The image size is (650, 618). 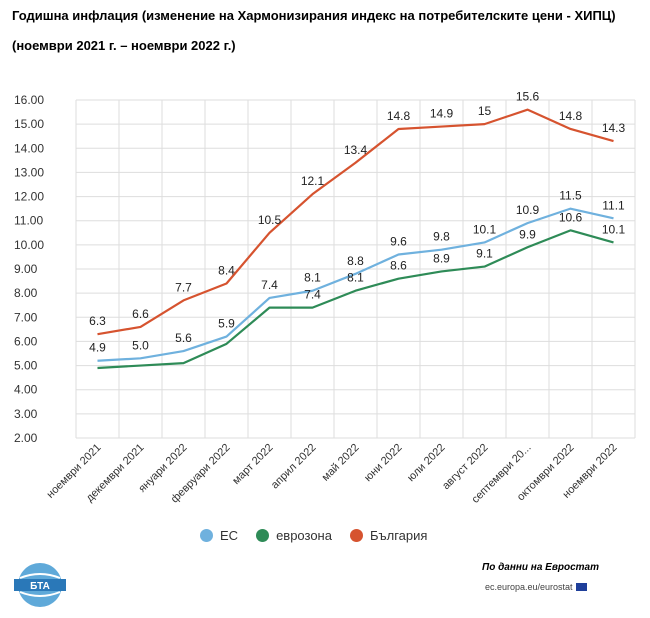 I want to click on y-tick-label: 12.00, so click(x=29, y=197).